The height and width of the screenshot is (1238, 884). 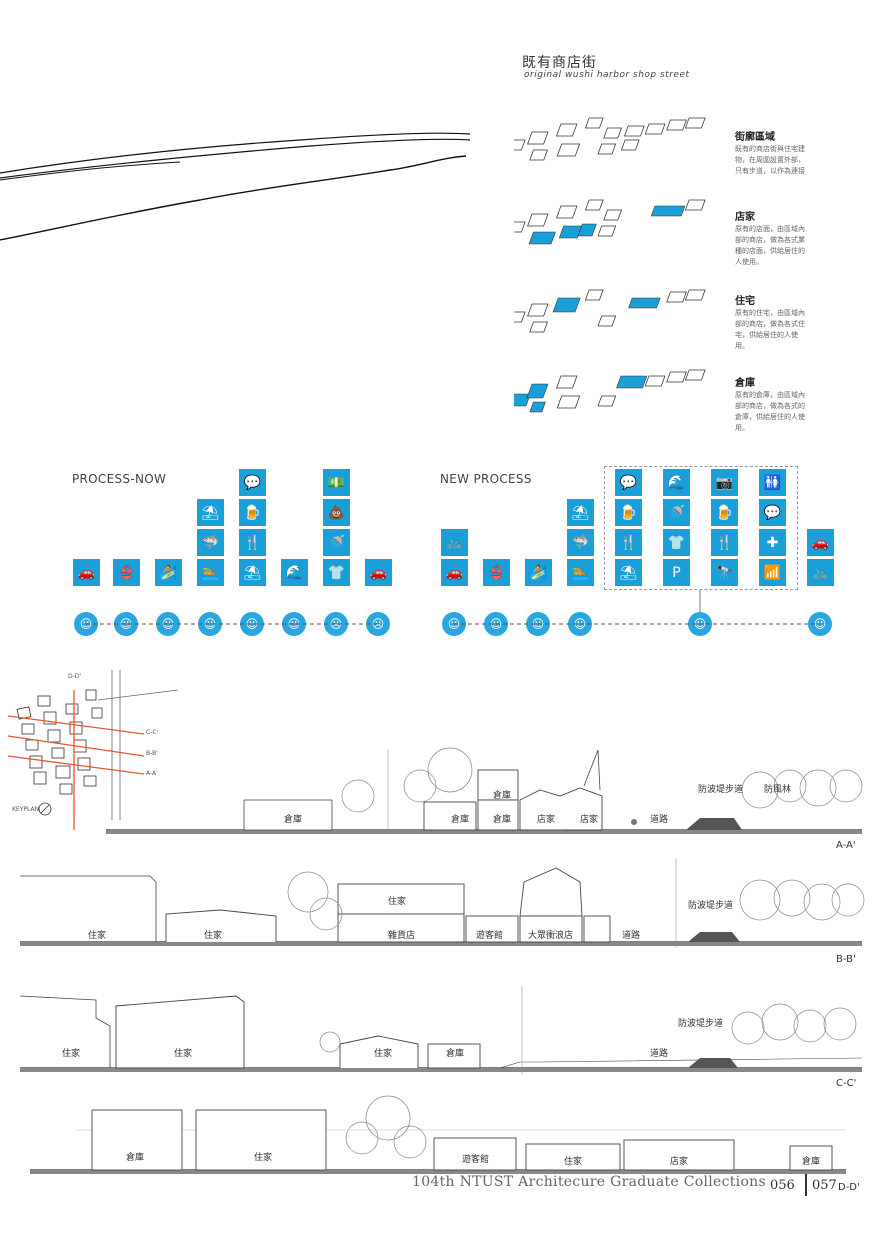 I want to click on restroom-icon: 🚻, so click(x=772, y=482).